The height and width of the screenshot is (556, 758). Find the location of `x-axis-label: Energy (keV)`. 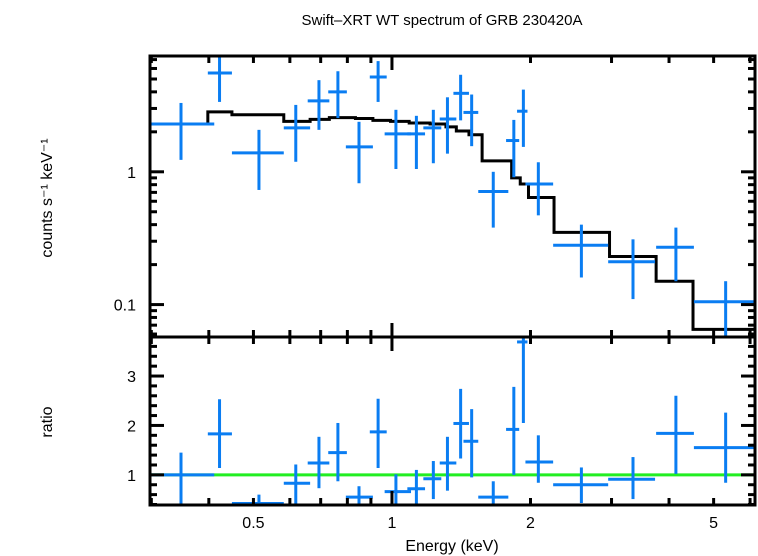

x-axis-label: Energy (keV) is located at coordinates (451, 546).